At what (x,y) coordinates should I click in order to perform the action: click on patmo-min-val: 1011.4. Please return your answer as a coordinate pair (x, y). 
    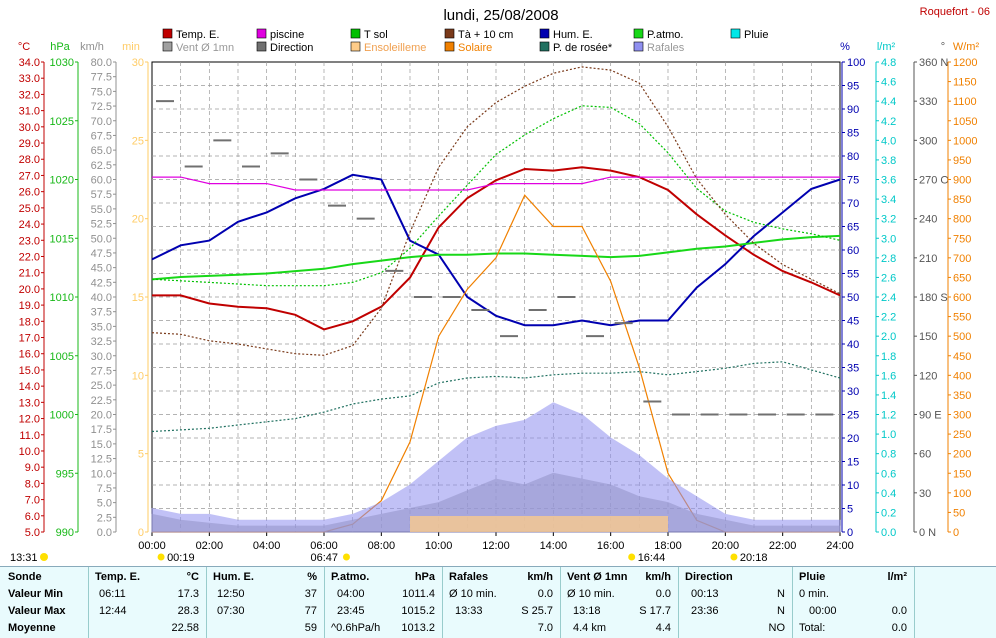
    Looking at the image, I should click on (418, 594).